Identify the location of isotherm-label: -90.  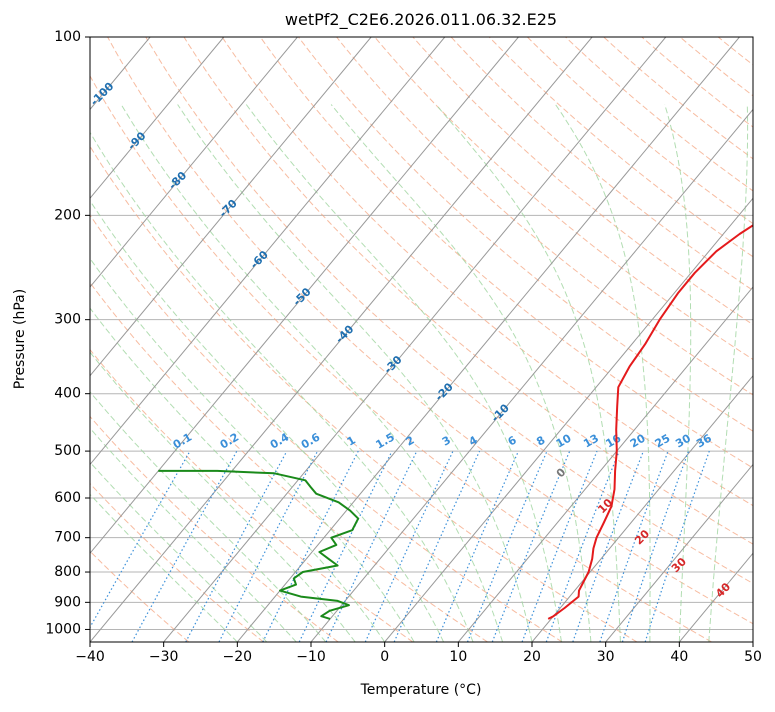
(136, 140).